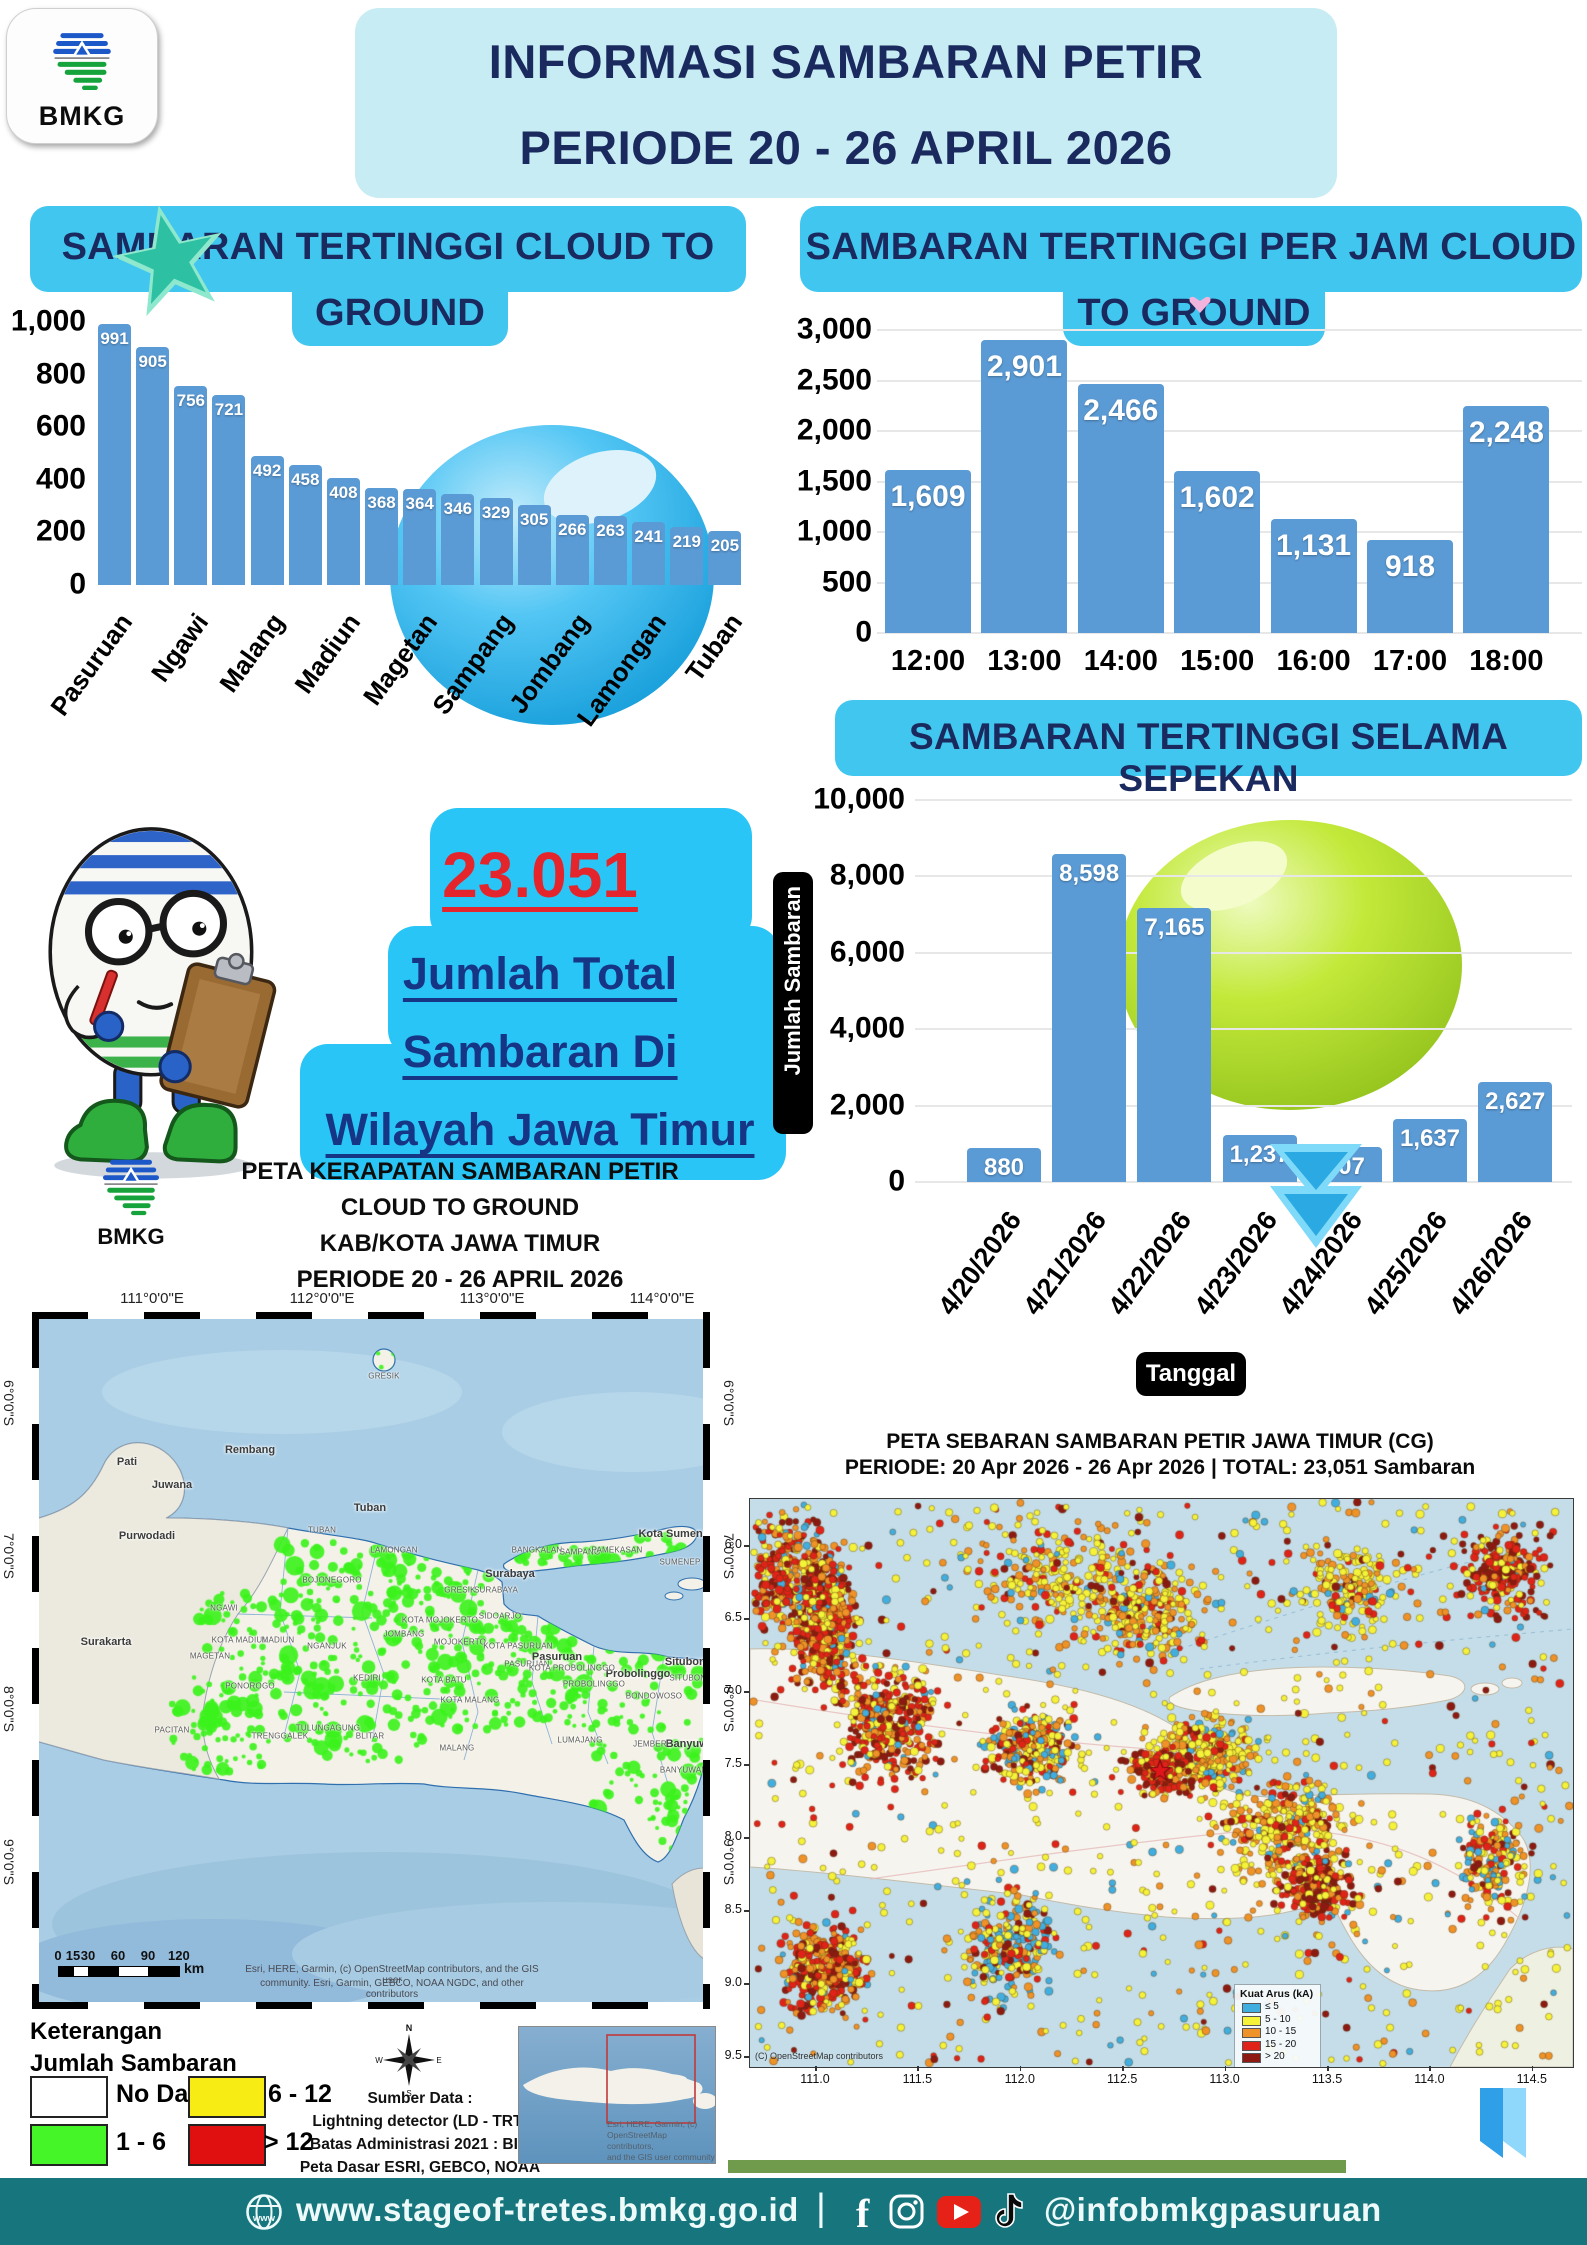  I want to click on map-district-label: KOTA PASURUAN, so click(518, 1646).